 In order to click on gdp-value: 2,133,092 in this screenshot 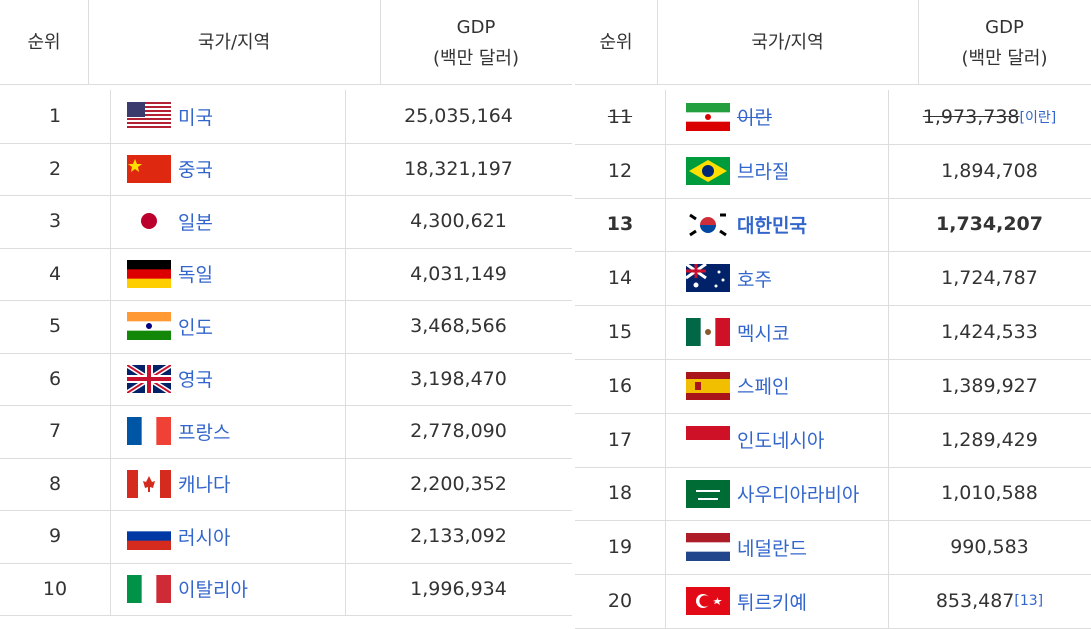, I will do `click(458, 536)`.